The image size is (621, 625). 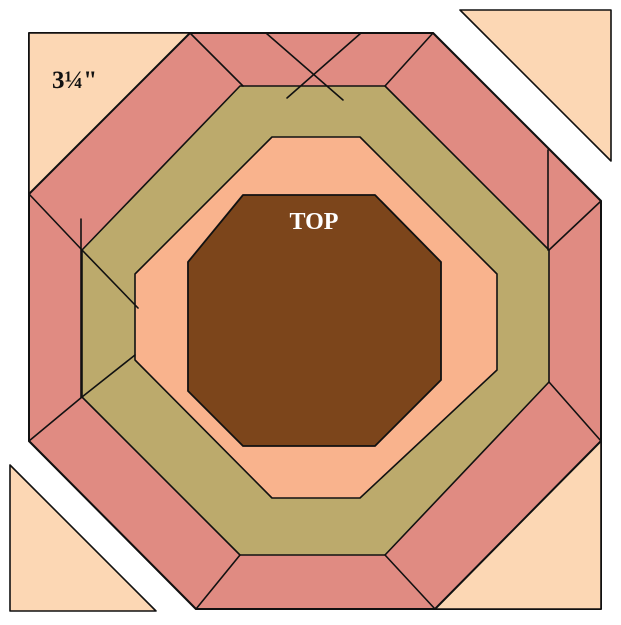 I want to click on corner-size-label: 3¼", so click(x=74, y=80).